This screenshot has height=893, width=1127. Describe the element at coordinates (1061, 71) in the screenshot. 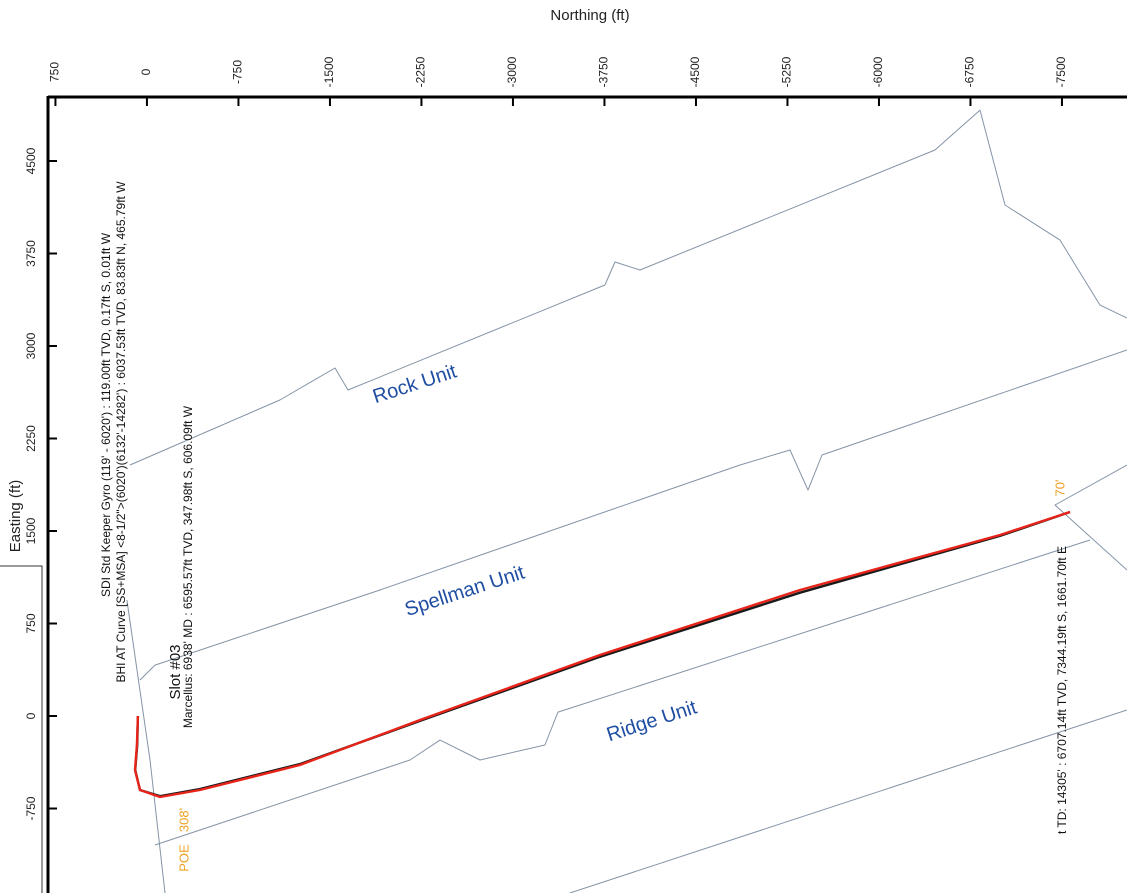

I see `x-tick-label: -7500` at that location.